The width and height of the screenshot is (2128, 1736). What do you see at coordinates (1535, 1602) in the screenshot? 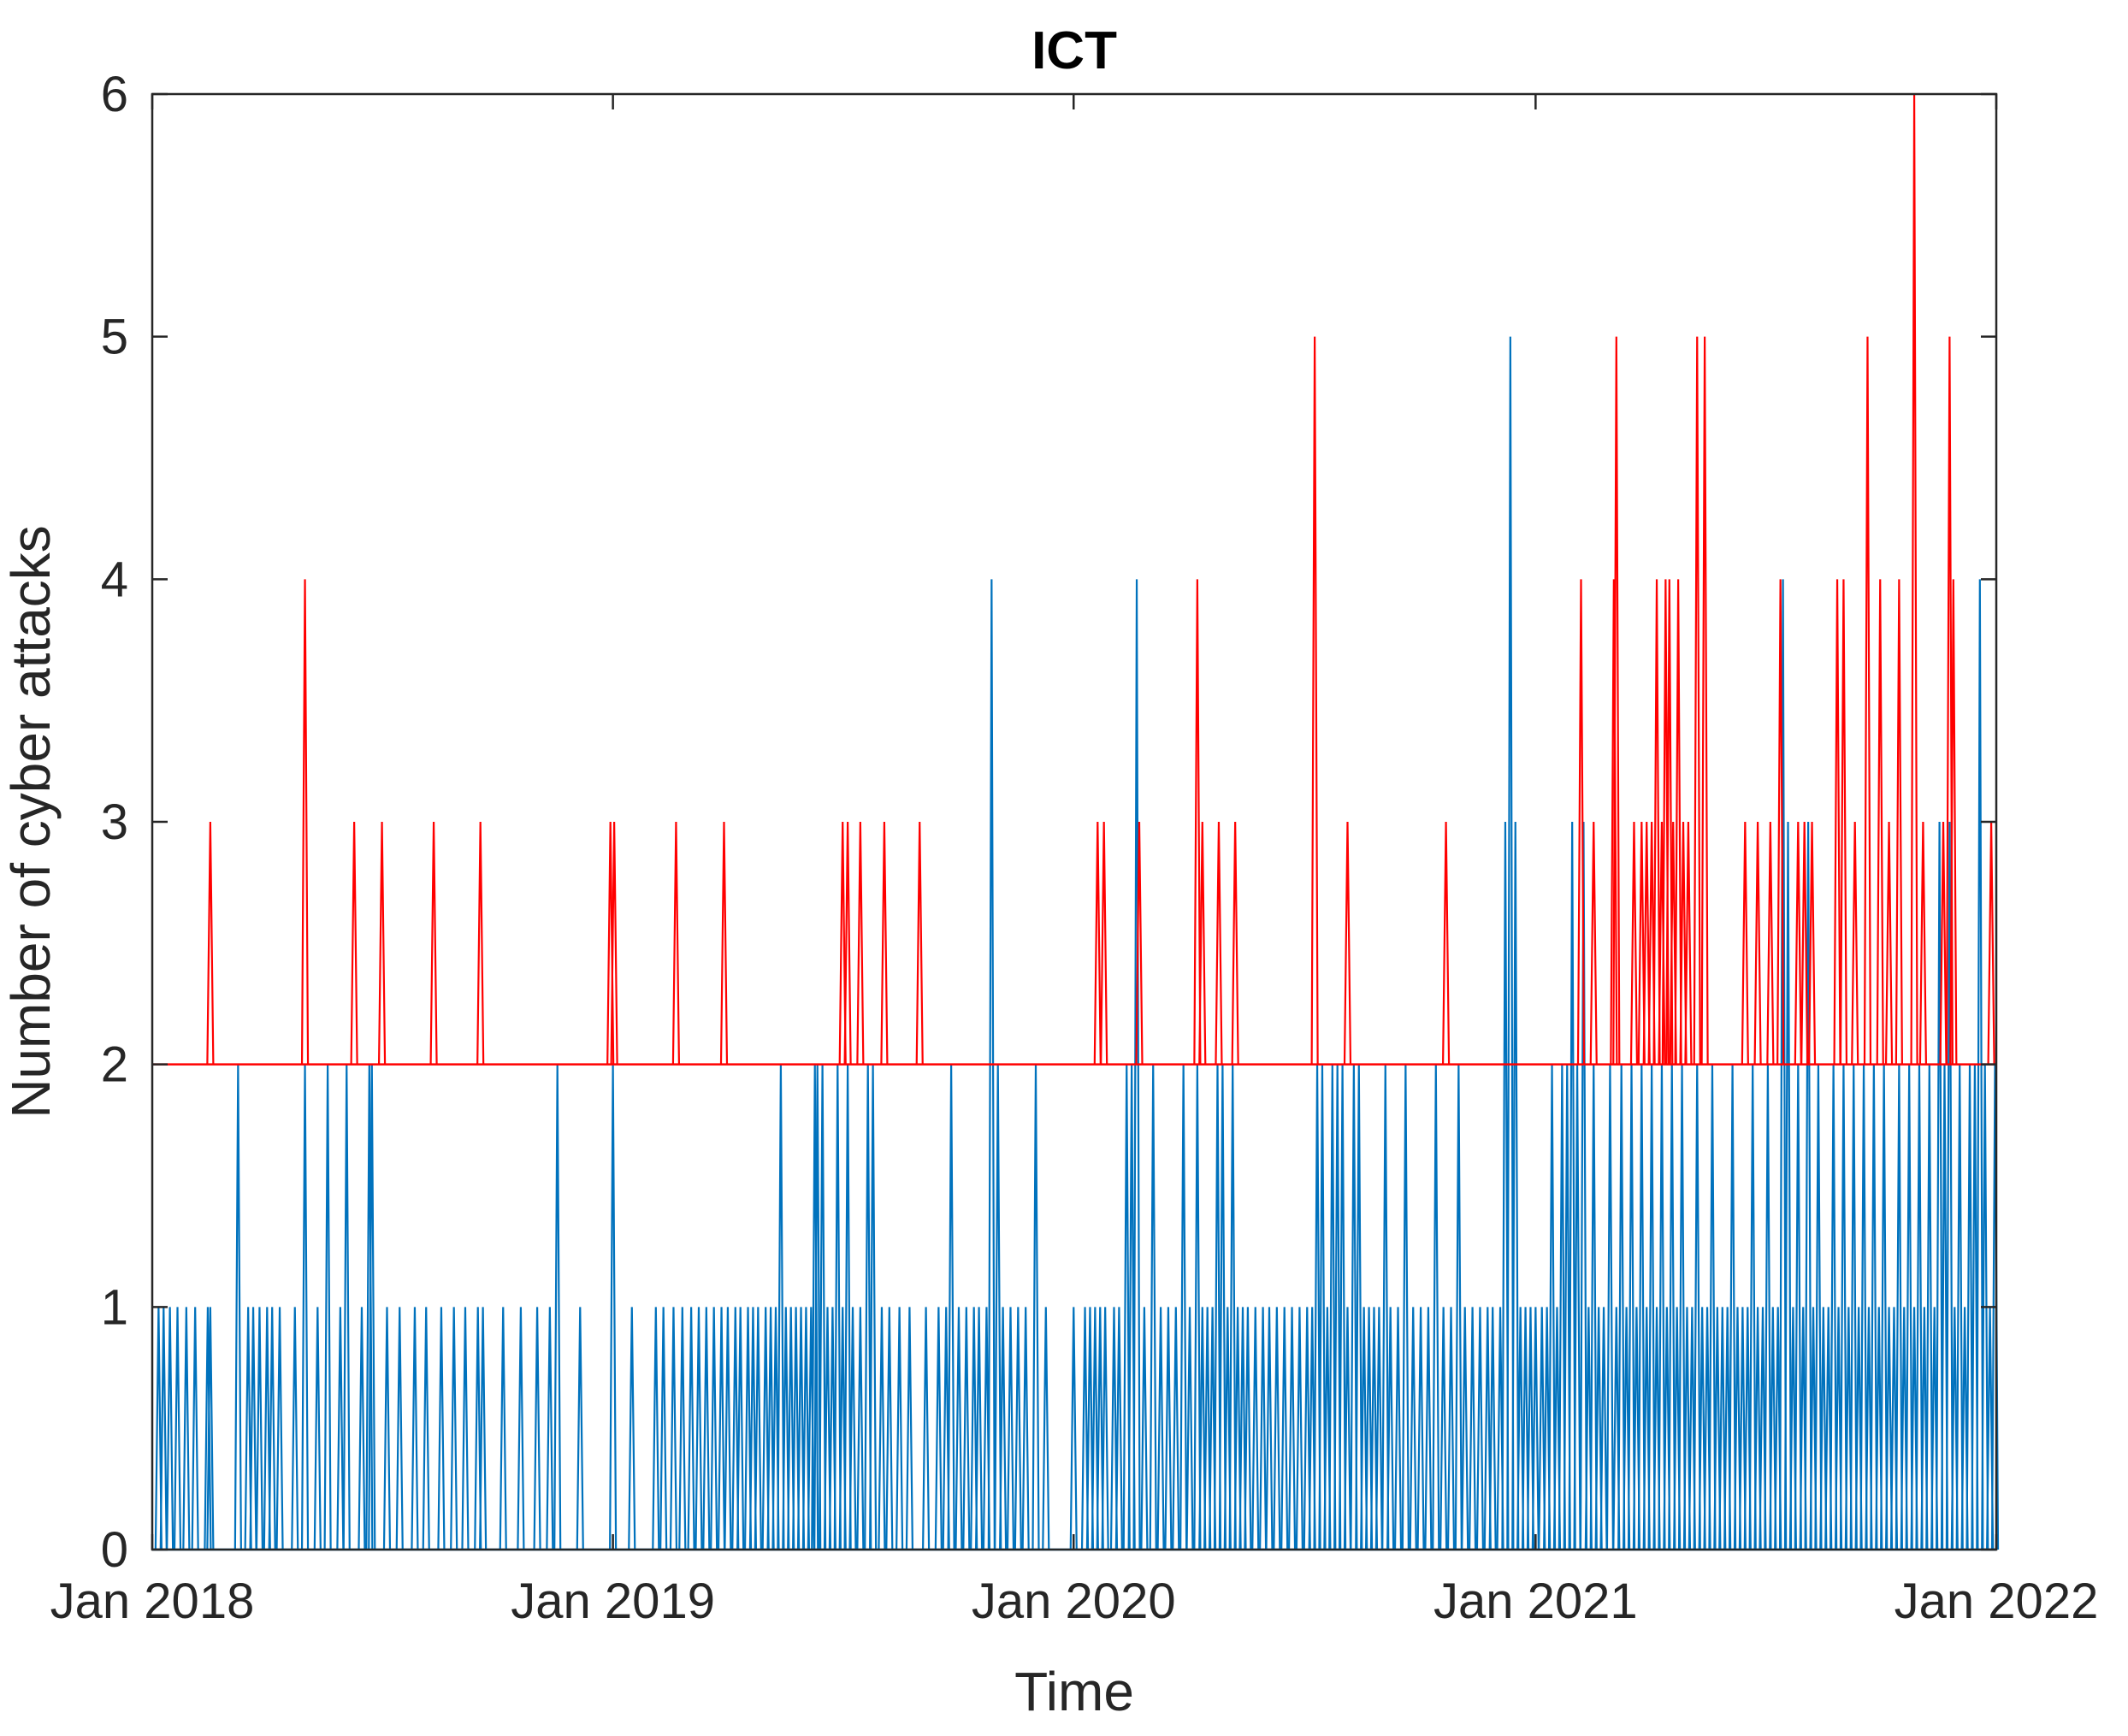
I see `x-tick-label: Jan 2021` at bounding box center [1535, 1602].